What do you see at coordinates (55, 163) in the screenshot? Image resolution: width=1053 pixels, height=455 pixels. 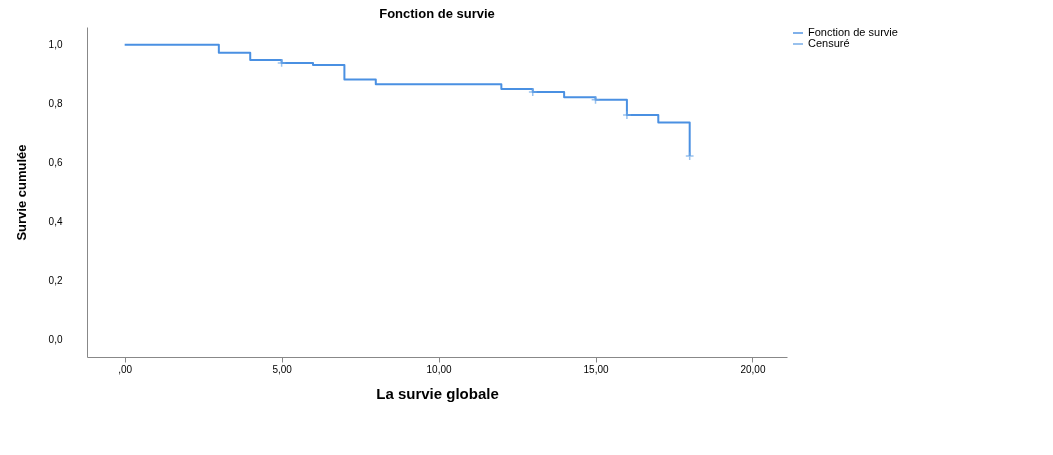 I see `y-tick-label: 0,6` at bounding box center [55, 163].